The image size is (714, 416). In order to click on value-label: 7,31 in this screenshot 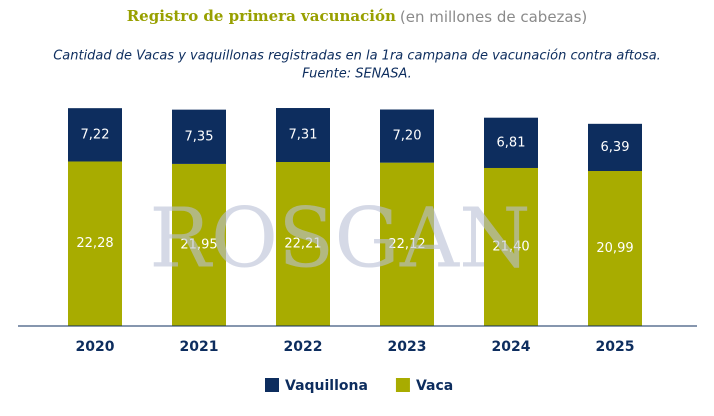, I will do `click(303, 135)`.